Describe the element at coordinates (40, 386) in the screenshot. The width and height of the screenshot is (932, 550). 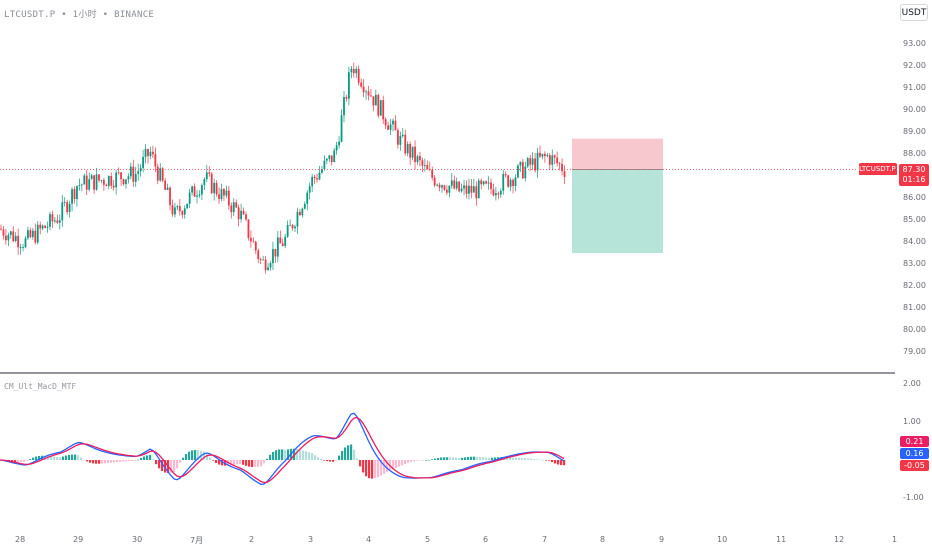
I see `indicator-title: CM_Ult_MacD_MTF` at that location.